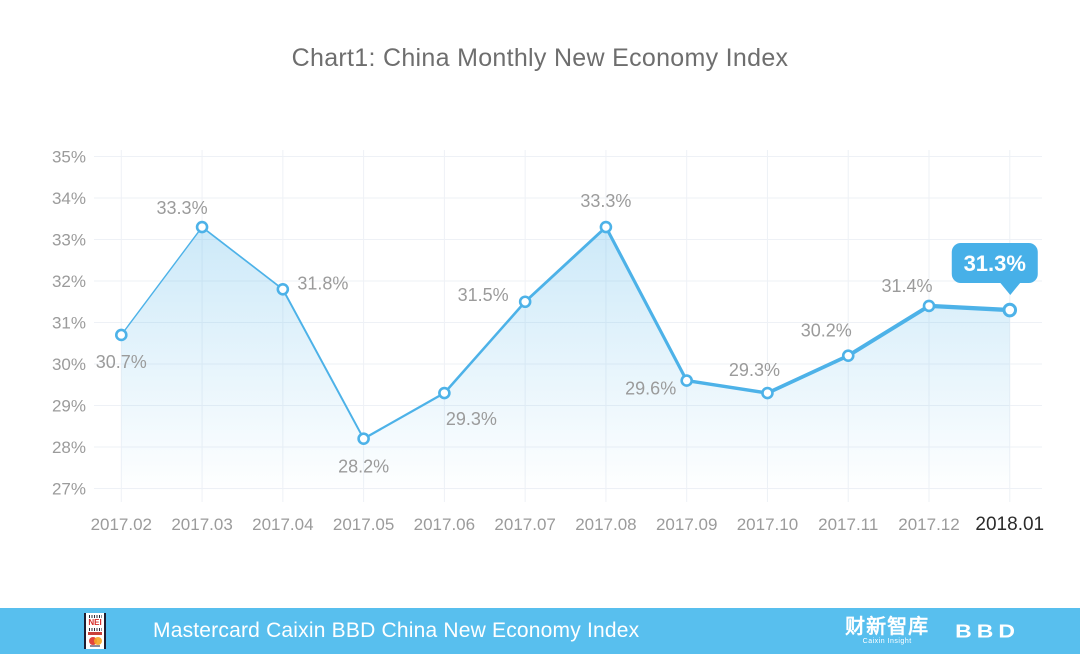 This screenshot has width=1080, height=654. What do you see at coordinates (1010, 288) in the screenshot?
I see `tooltip-pointer` at bounding box center [1010, 288].